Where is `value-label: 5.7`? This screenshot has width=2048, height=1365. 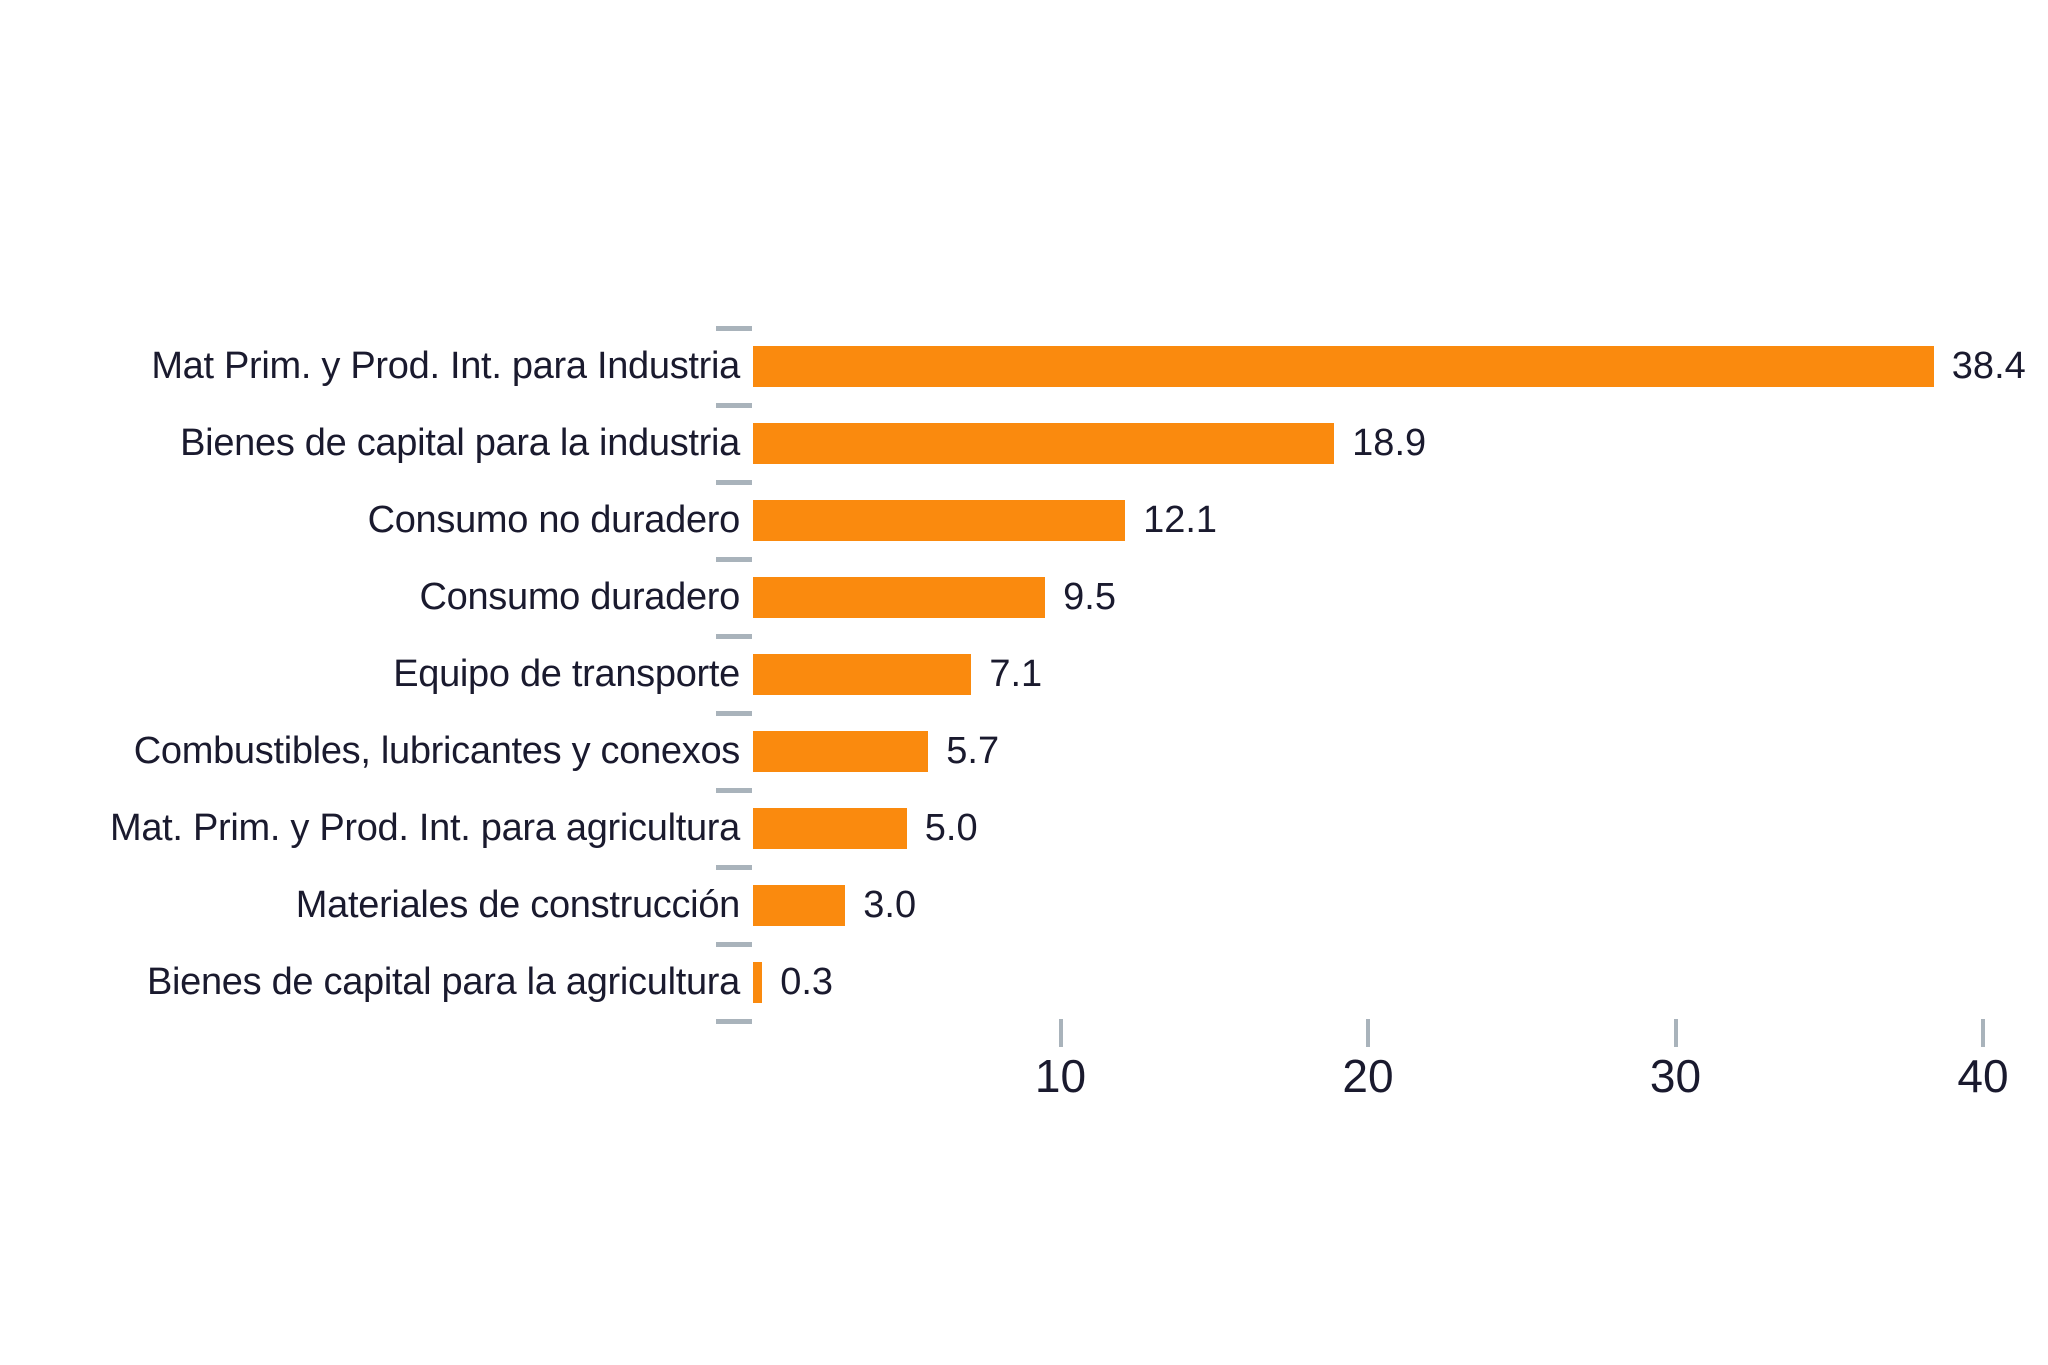 value-label: 5.7 is located at coordinates (973, 751).